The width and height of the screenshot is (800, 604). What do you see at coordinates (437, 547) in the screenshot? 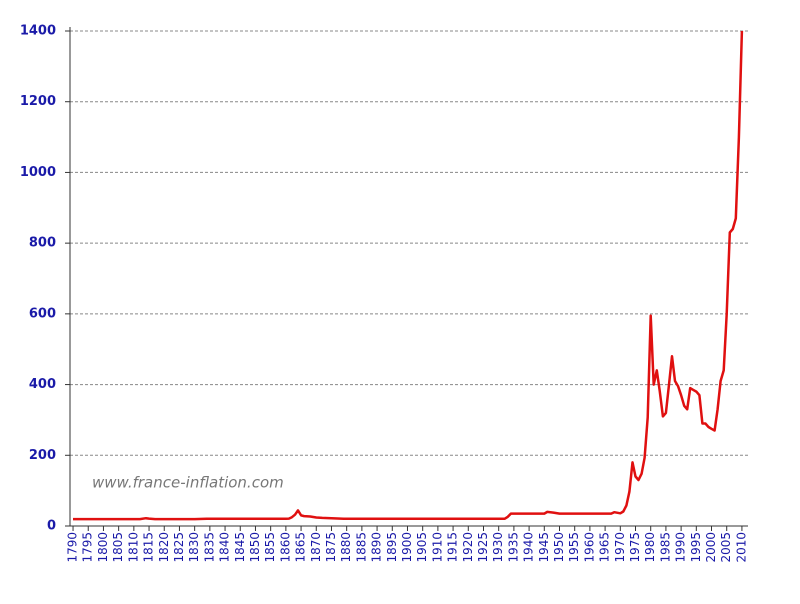
I see `x-tick-label: 1910` at bounding box center [437, 547].